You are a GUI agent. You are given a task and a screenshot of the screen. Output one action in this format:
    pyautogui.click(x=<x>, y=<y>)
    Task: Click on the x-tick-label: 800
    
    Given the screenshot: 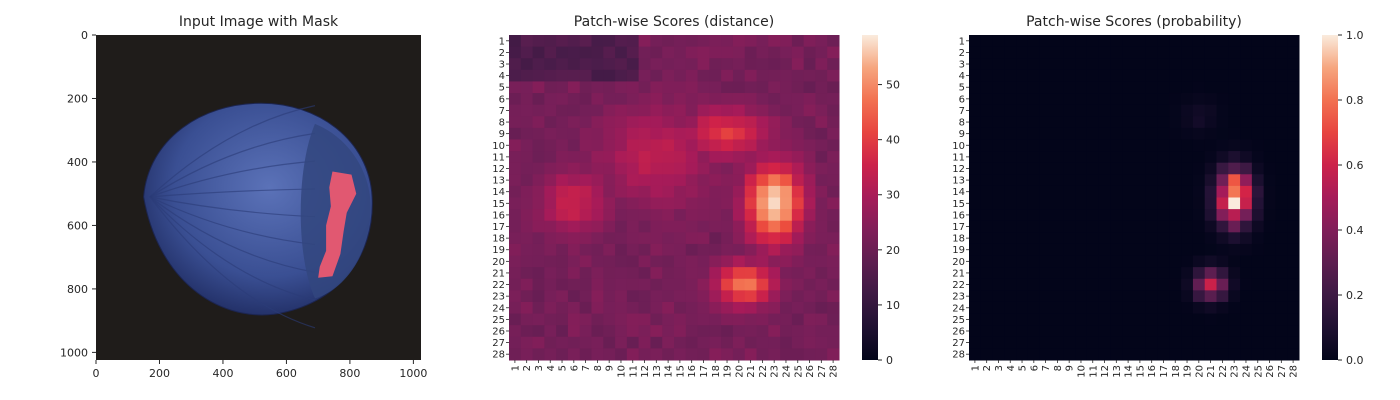 What is the action you would take?
    pyautogui.click(x=349, y=373)
    